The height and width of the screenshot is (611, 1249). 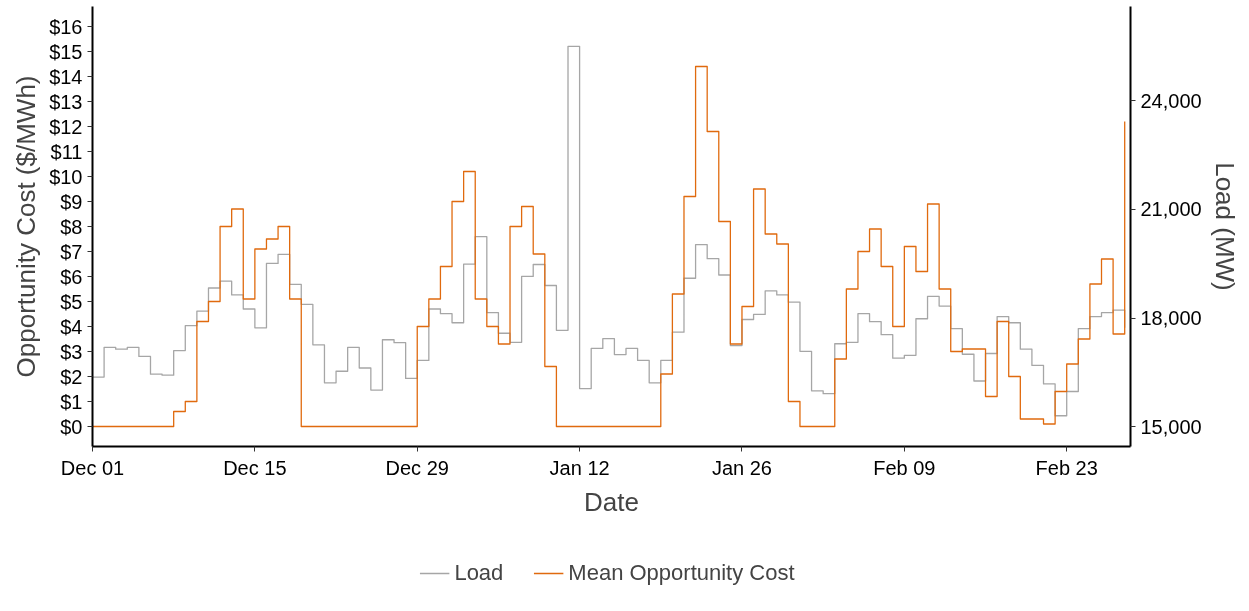 I want to click on y-tick-label: $4, so click(x=71, y=326).